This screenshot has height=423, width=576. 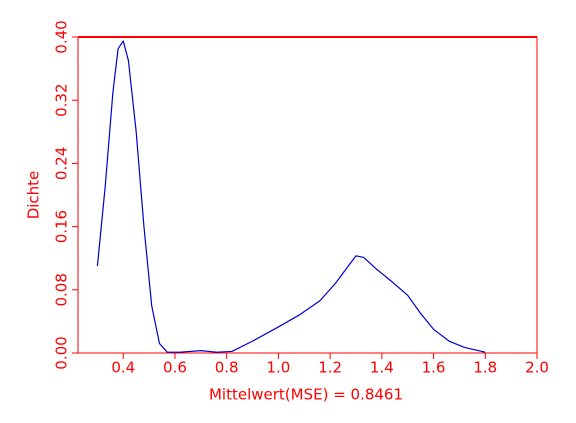 I want to click on y-tick-label: 0.24, so click(x=62, y=163).